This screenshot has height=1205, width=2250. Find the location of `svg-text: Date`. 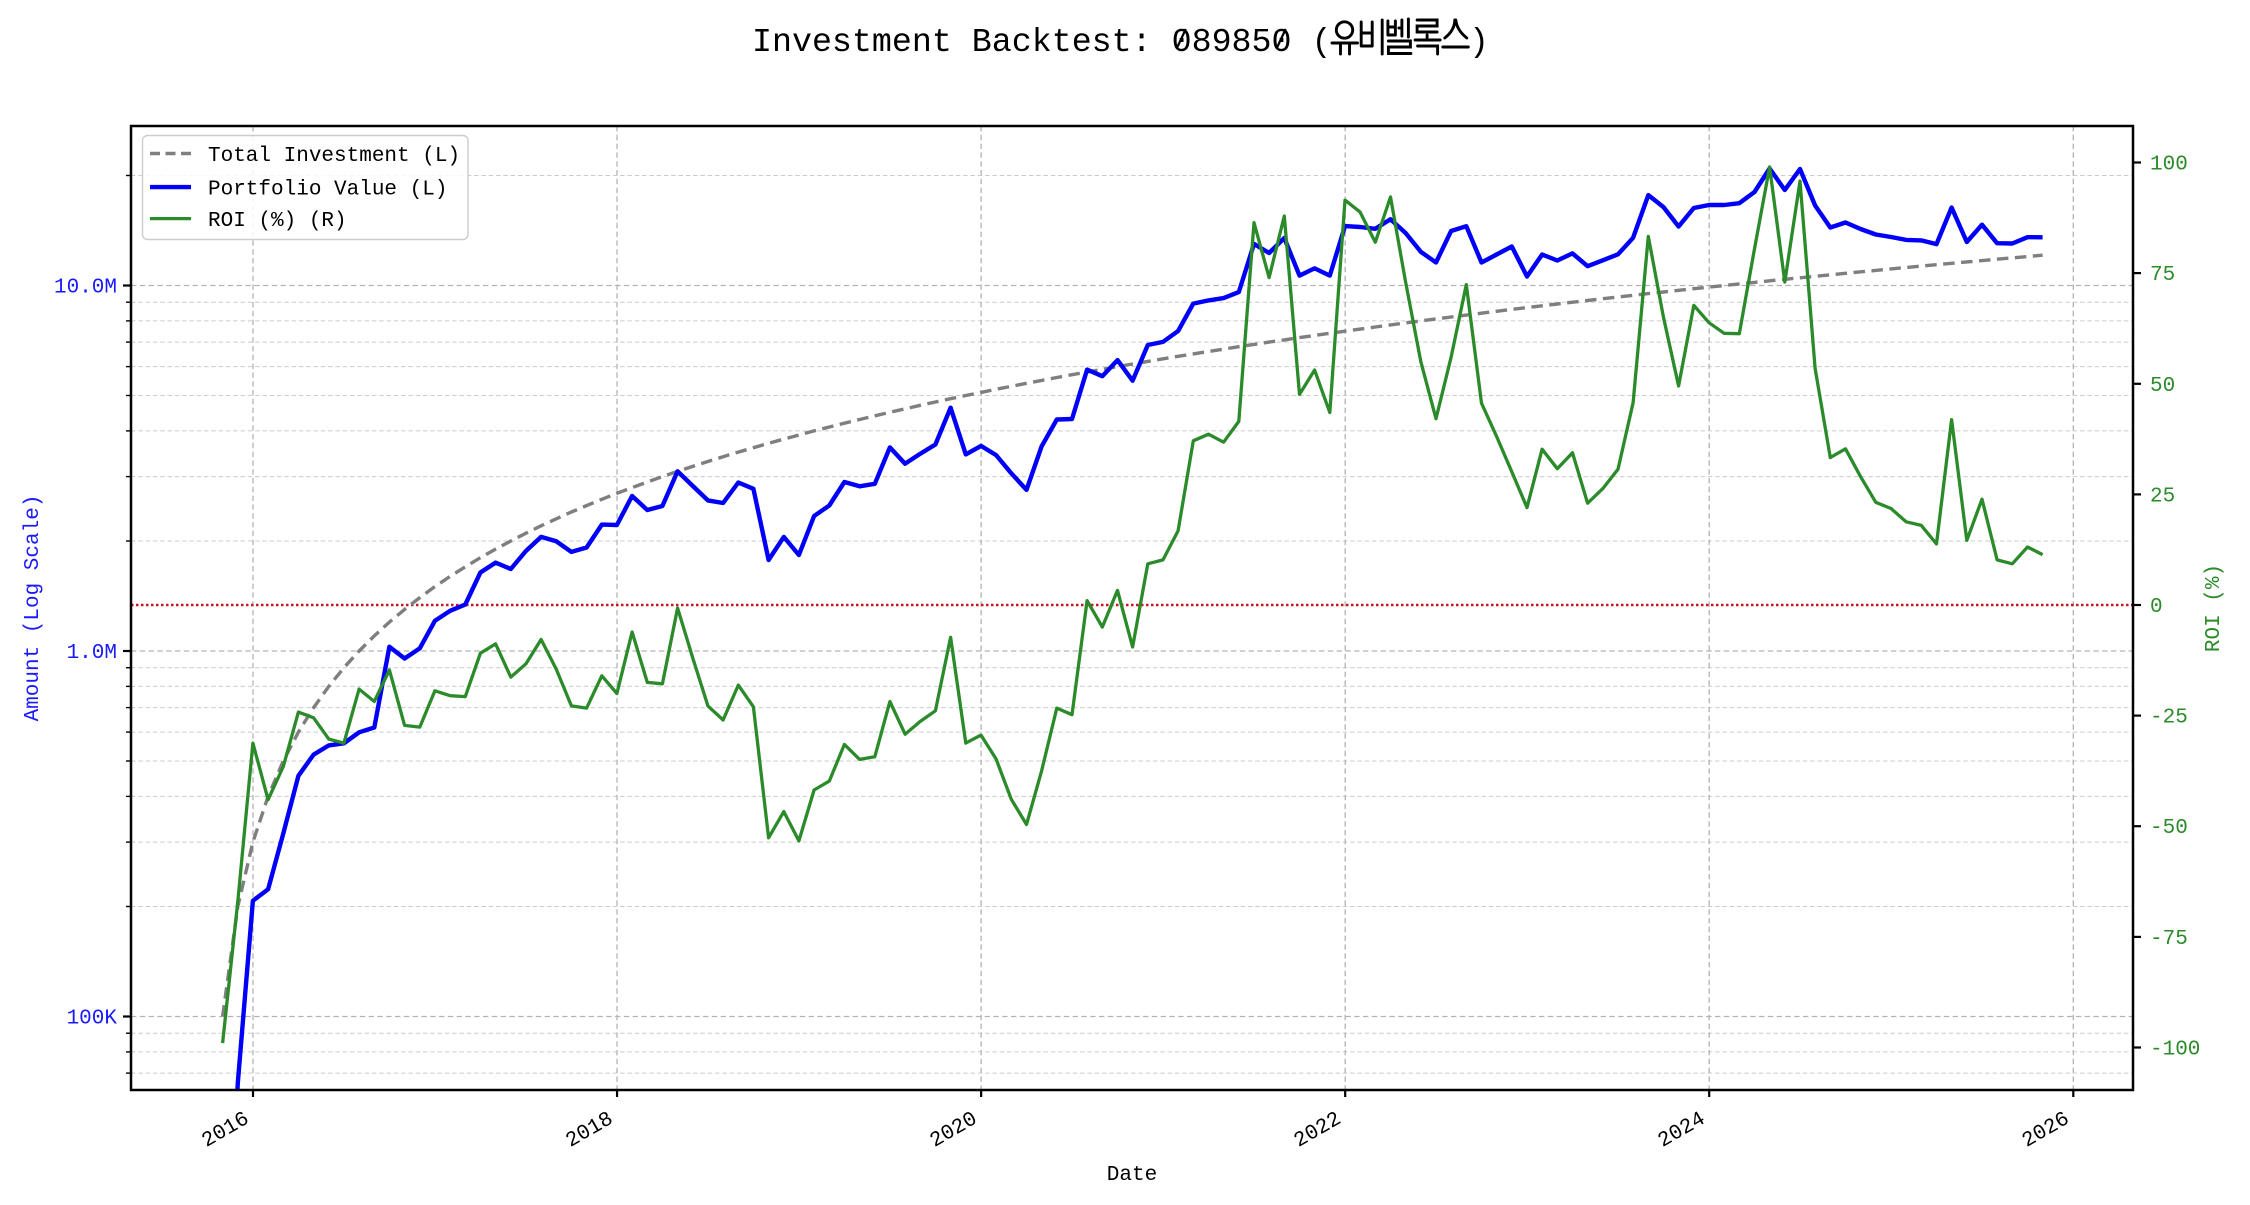

svg-text: Date is located at coordinates (1132, 1175).